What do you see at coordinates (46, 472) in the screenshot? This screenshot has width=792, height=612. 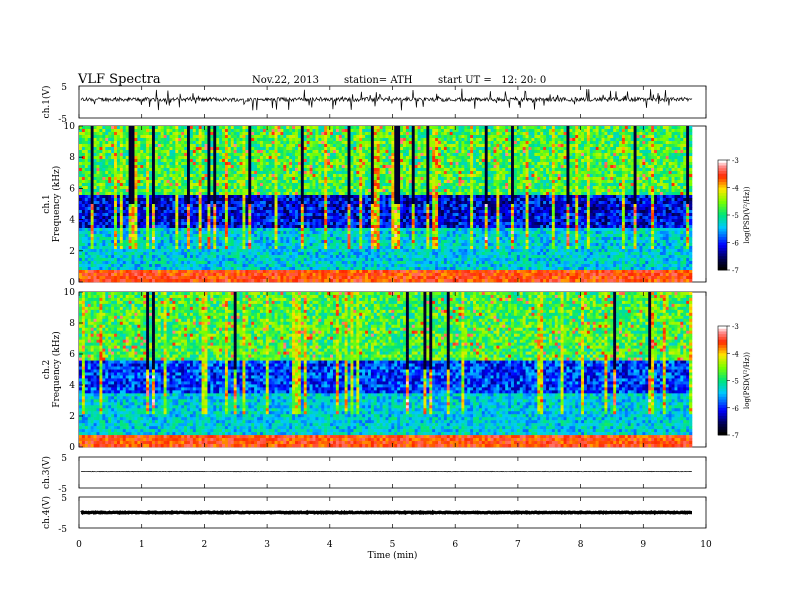 I see `y-axis-label: ch.3(V)` at bounding box center [46, 472].